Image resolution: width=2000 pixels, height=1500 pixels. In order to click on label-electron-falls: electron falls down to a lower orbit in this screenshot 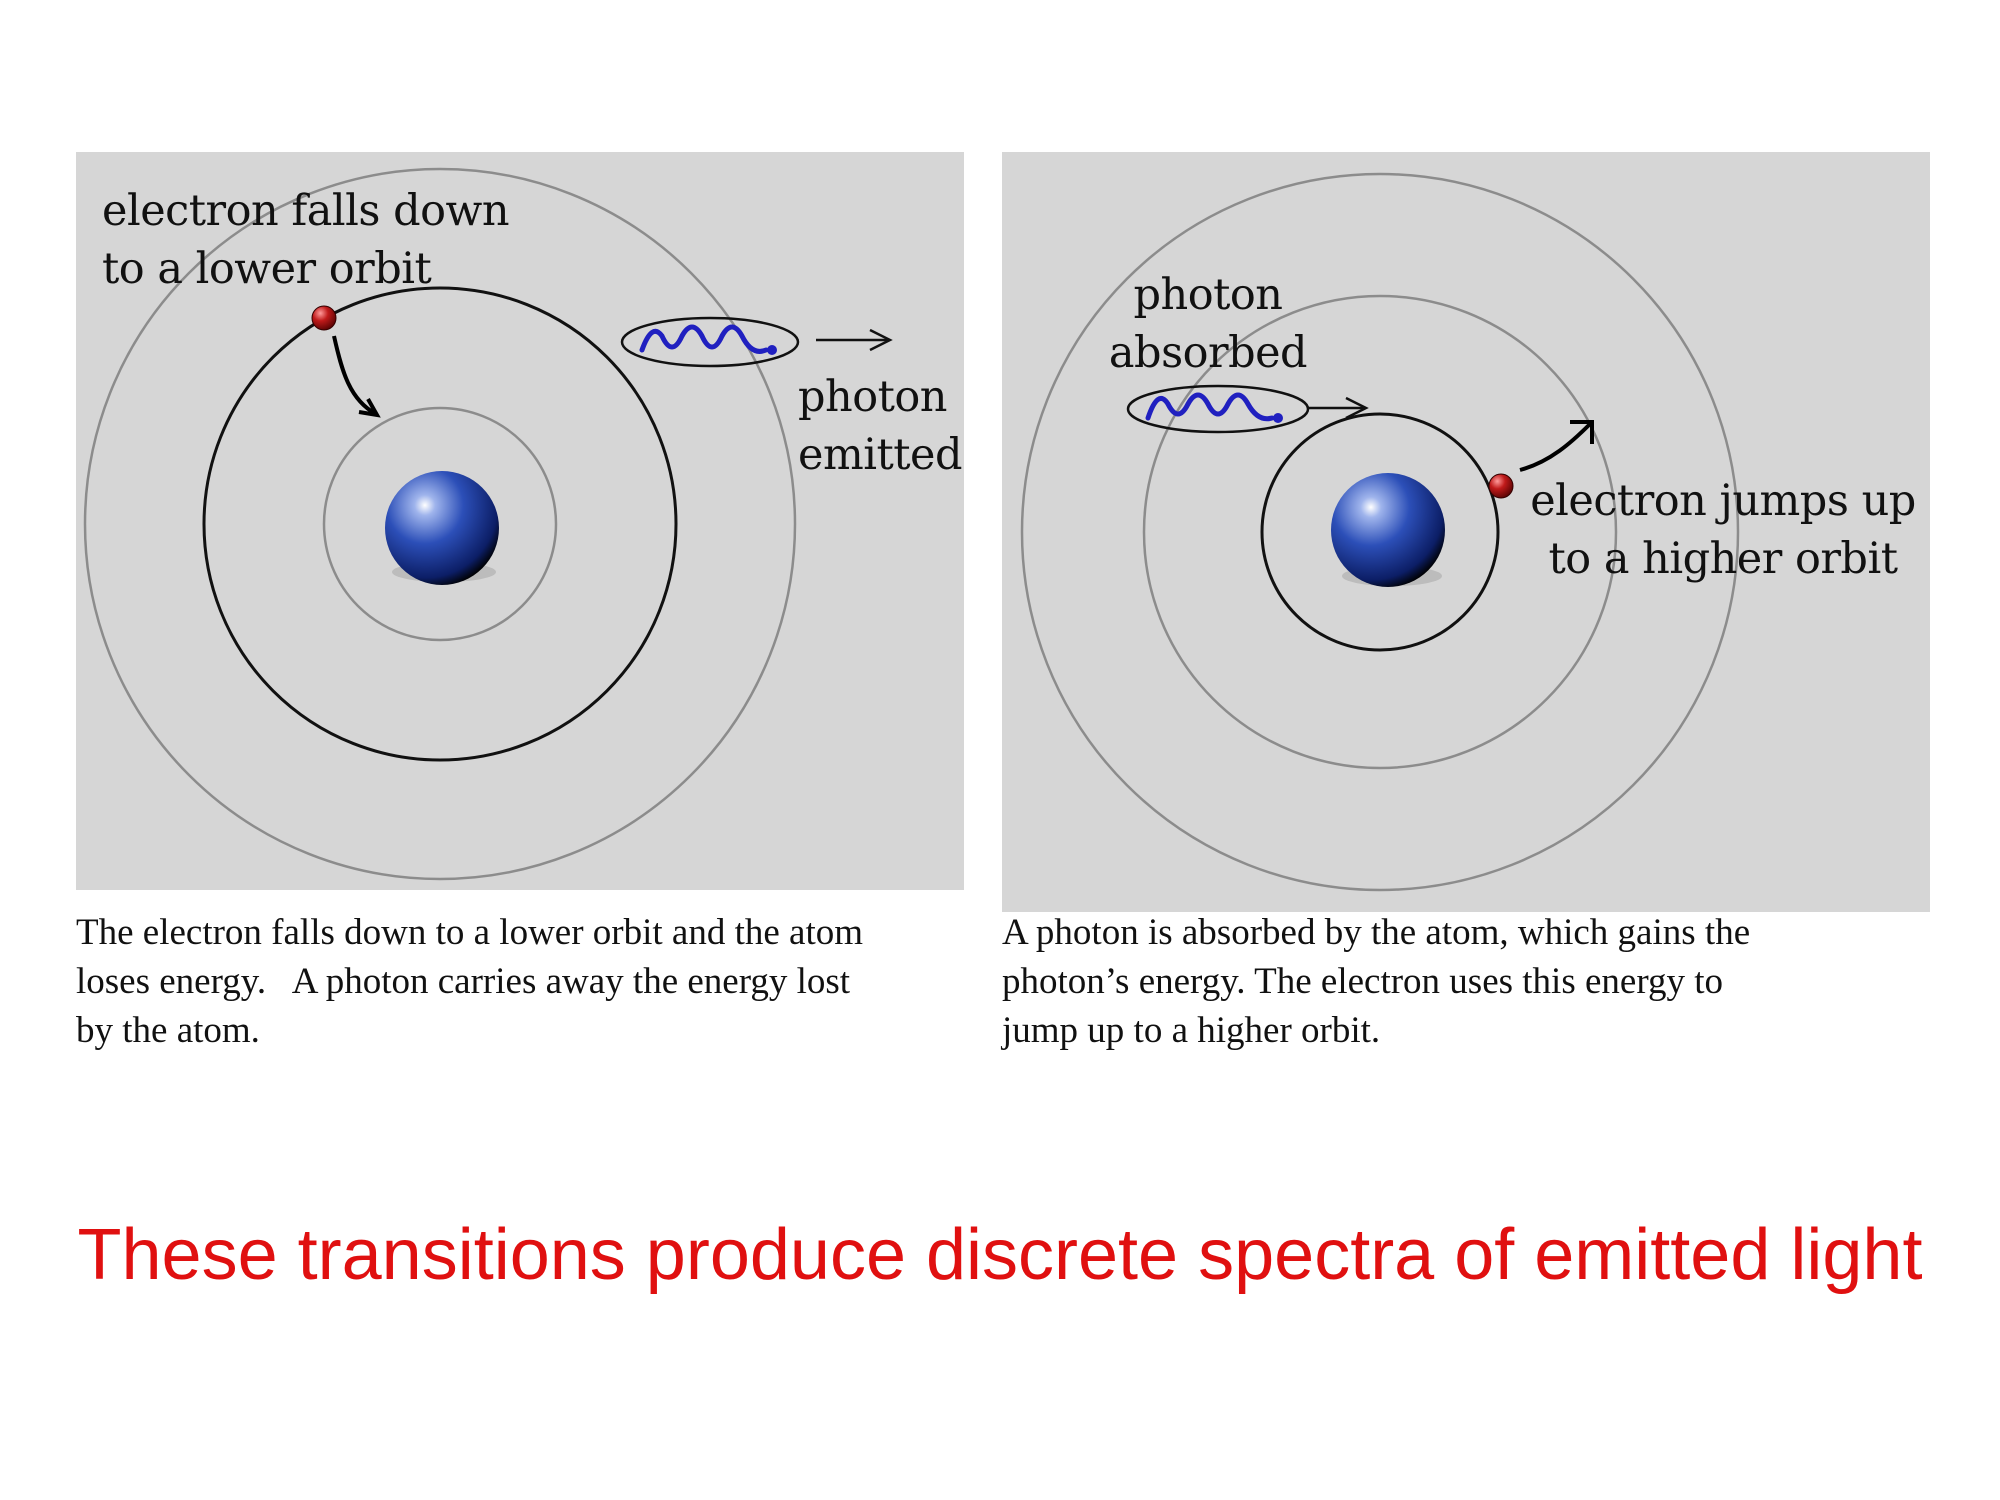, I will do `click(306, 240)`.